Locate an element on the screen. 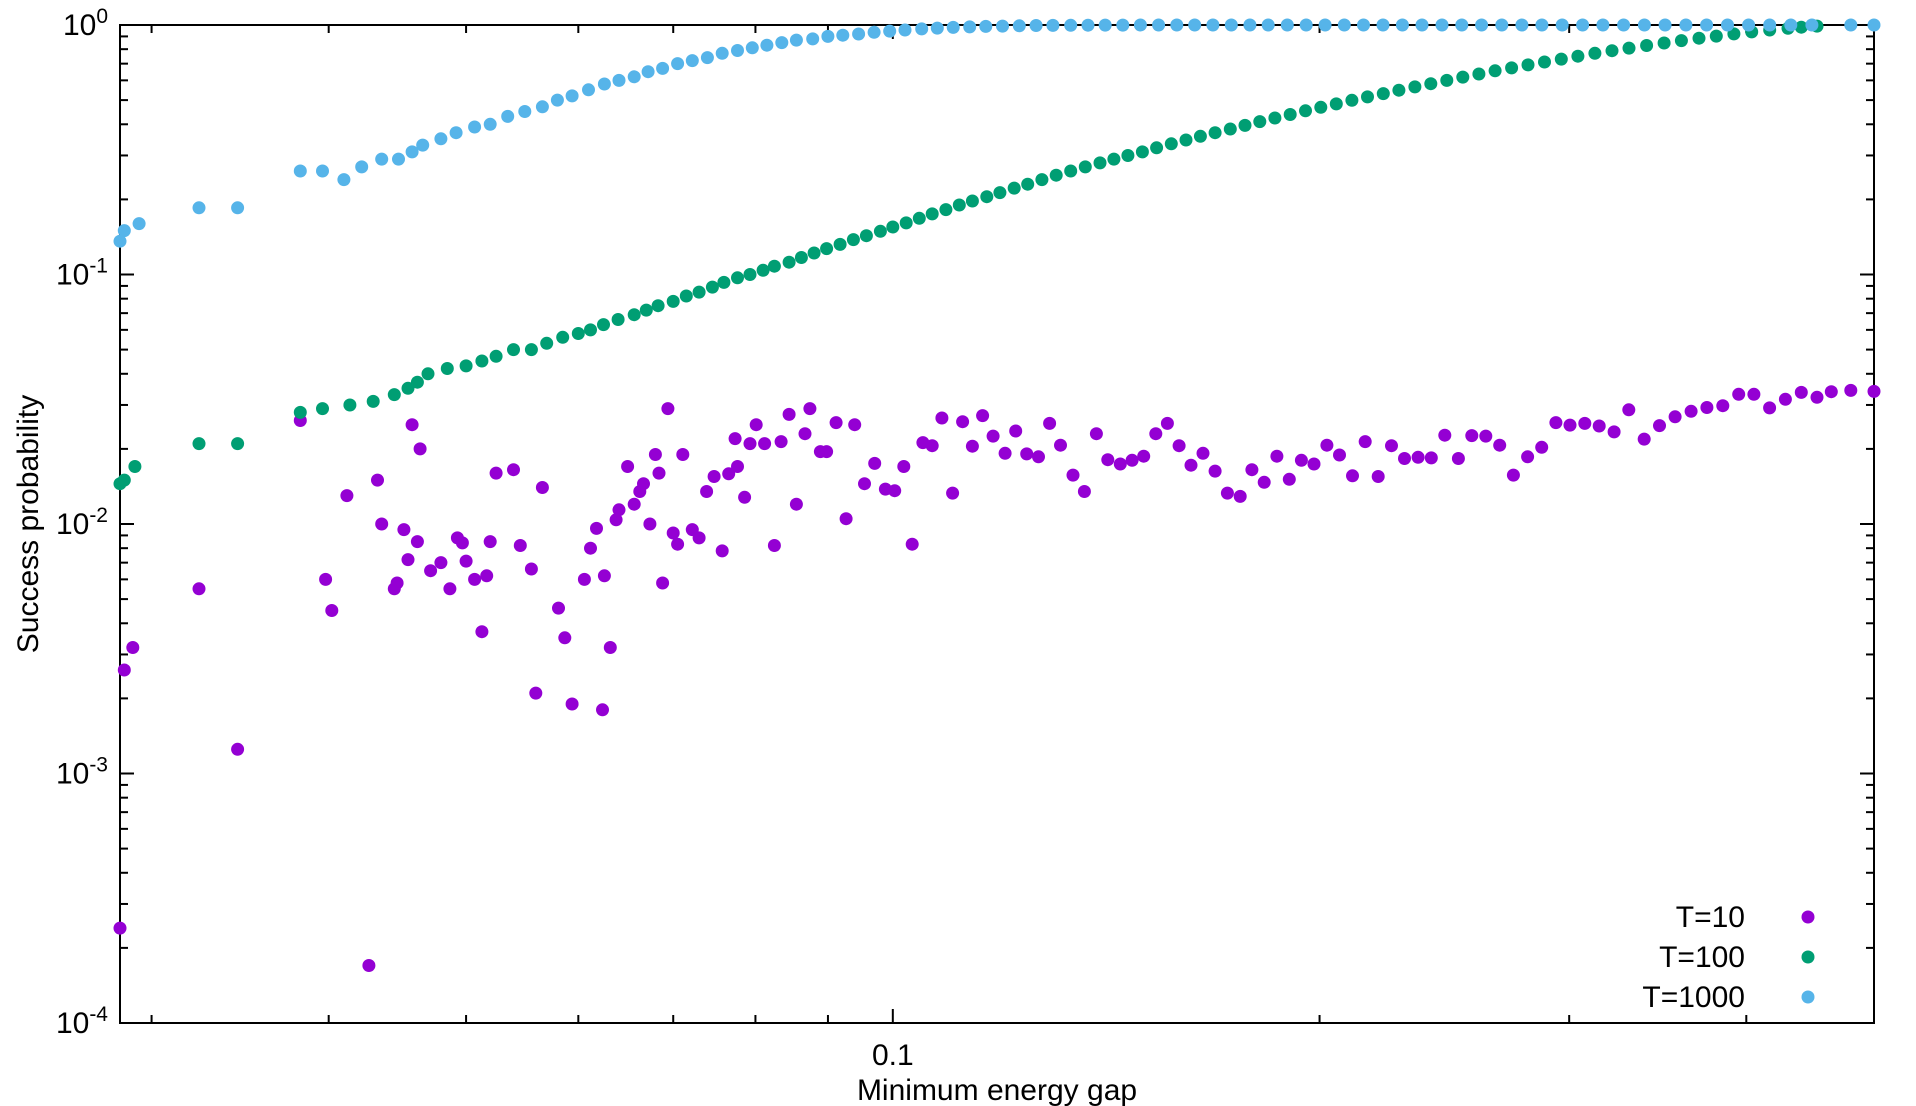  legend: T=10 T=100 T=1000 is located at coordinates (1728, 957).